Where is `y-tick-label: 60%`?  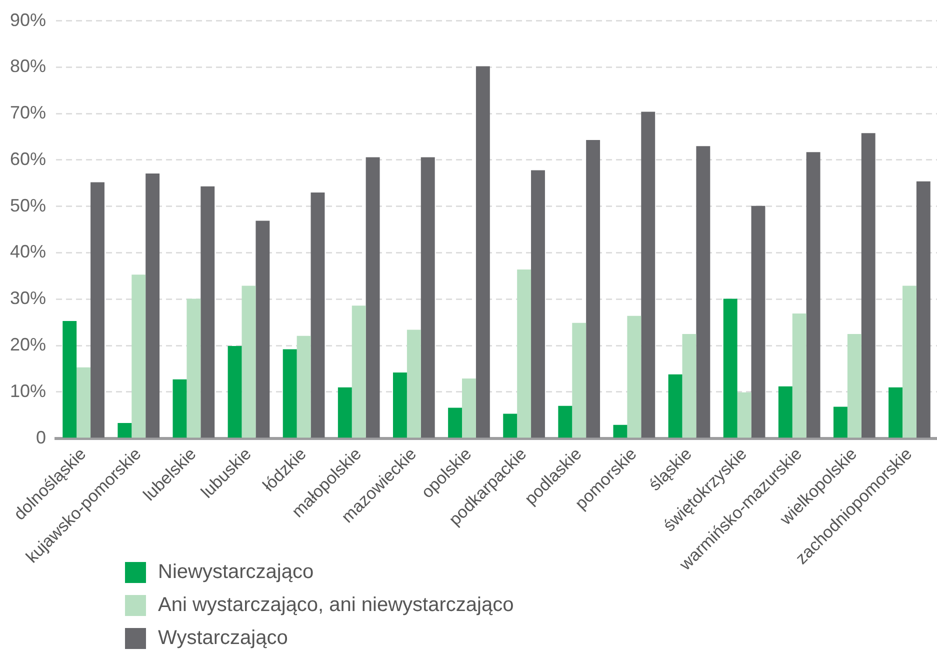
y-tick-label: 60% is located at coordinates (28, 158).